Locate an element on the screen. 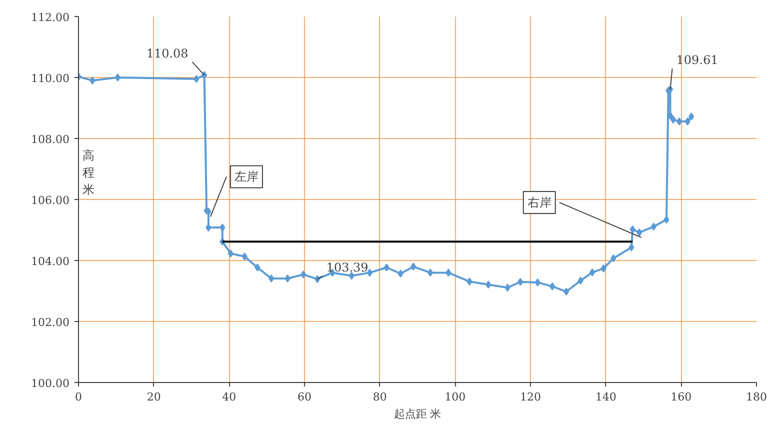  y-tick-label: 108.00 is located at coordinates (50, 139).